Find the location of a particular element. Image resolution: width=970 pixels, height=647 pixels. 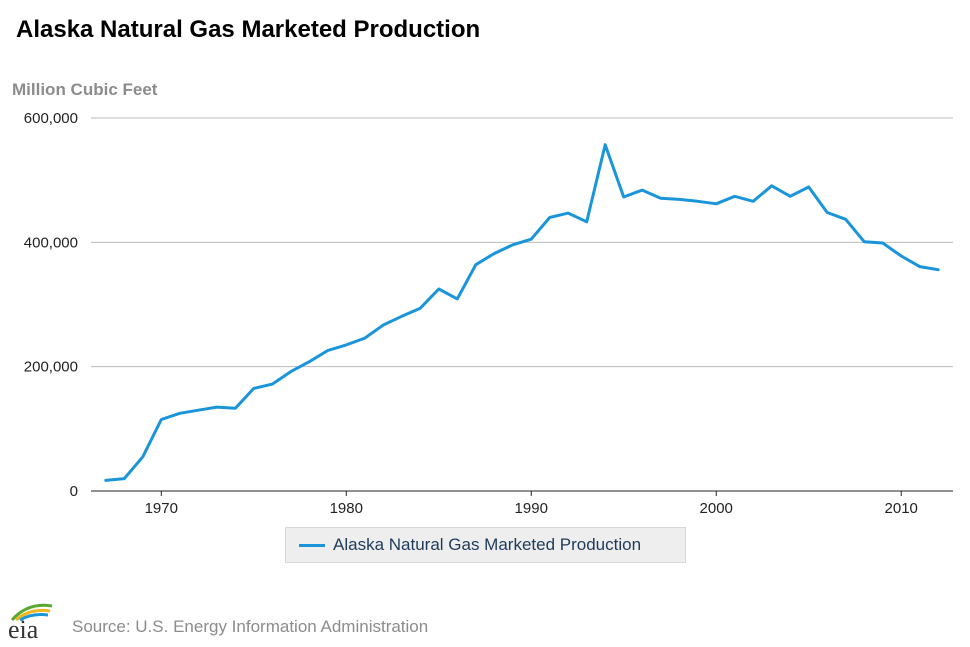

x-tick-label: 2000 is located at coordinates (716, 508).